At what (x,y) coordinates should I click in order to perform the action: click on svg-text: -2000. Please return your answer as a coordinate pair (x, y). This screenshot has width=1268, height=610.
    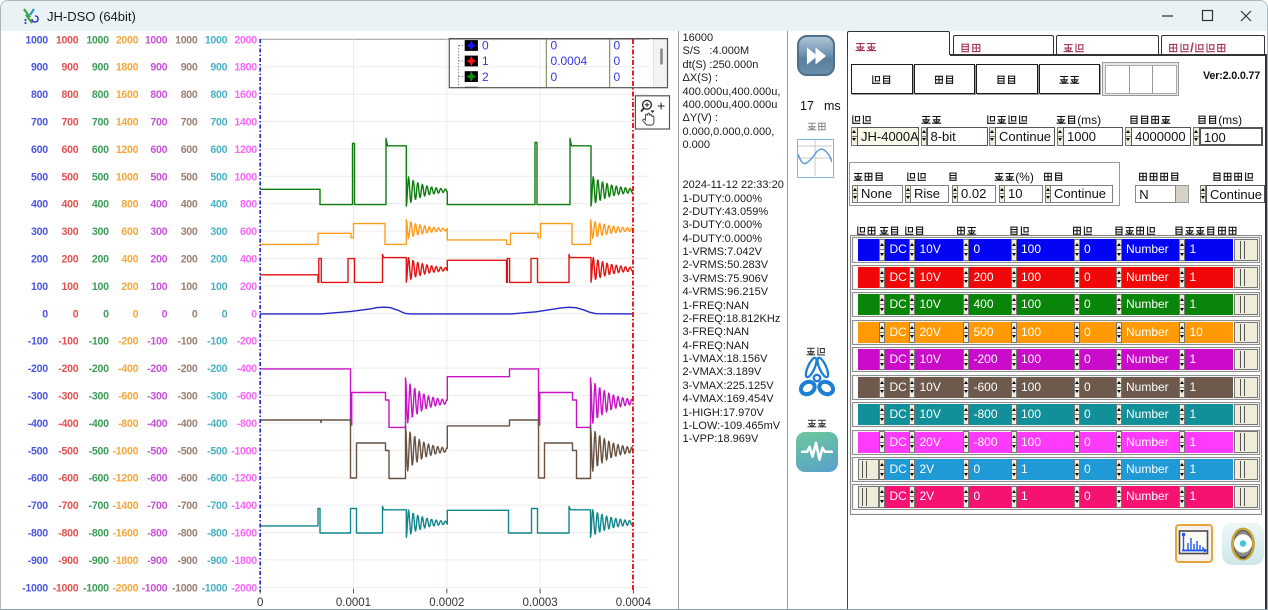
    Looking at the image, I should click on (244, 588).